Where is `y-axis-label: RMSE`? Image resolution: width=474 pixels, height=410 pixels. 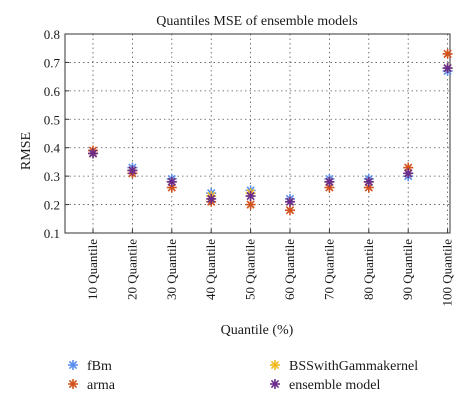
y-axis-label: RMSE is located at coordinates (26, 151).